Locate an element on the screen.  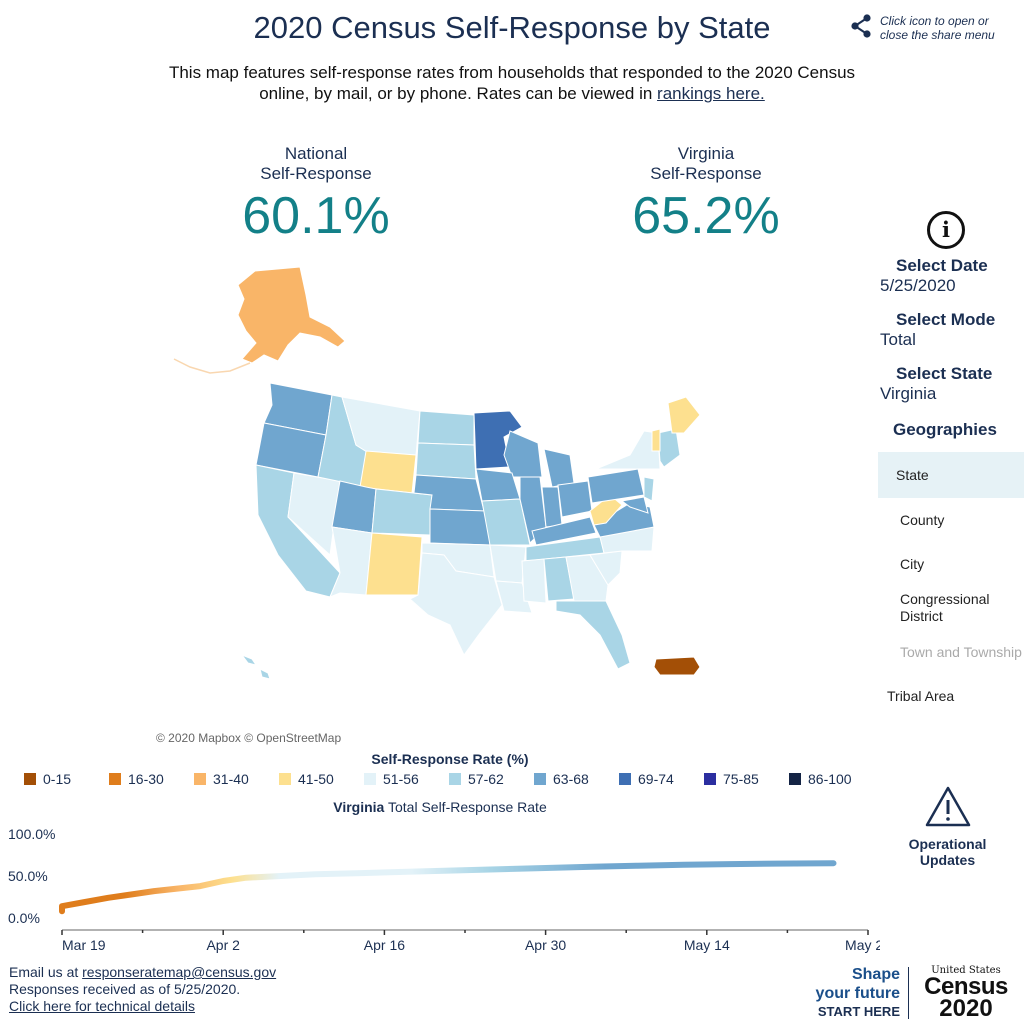
trend-series-line is located at coordinates (448, 887).